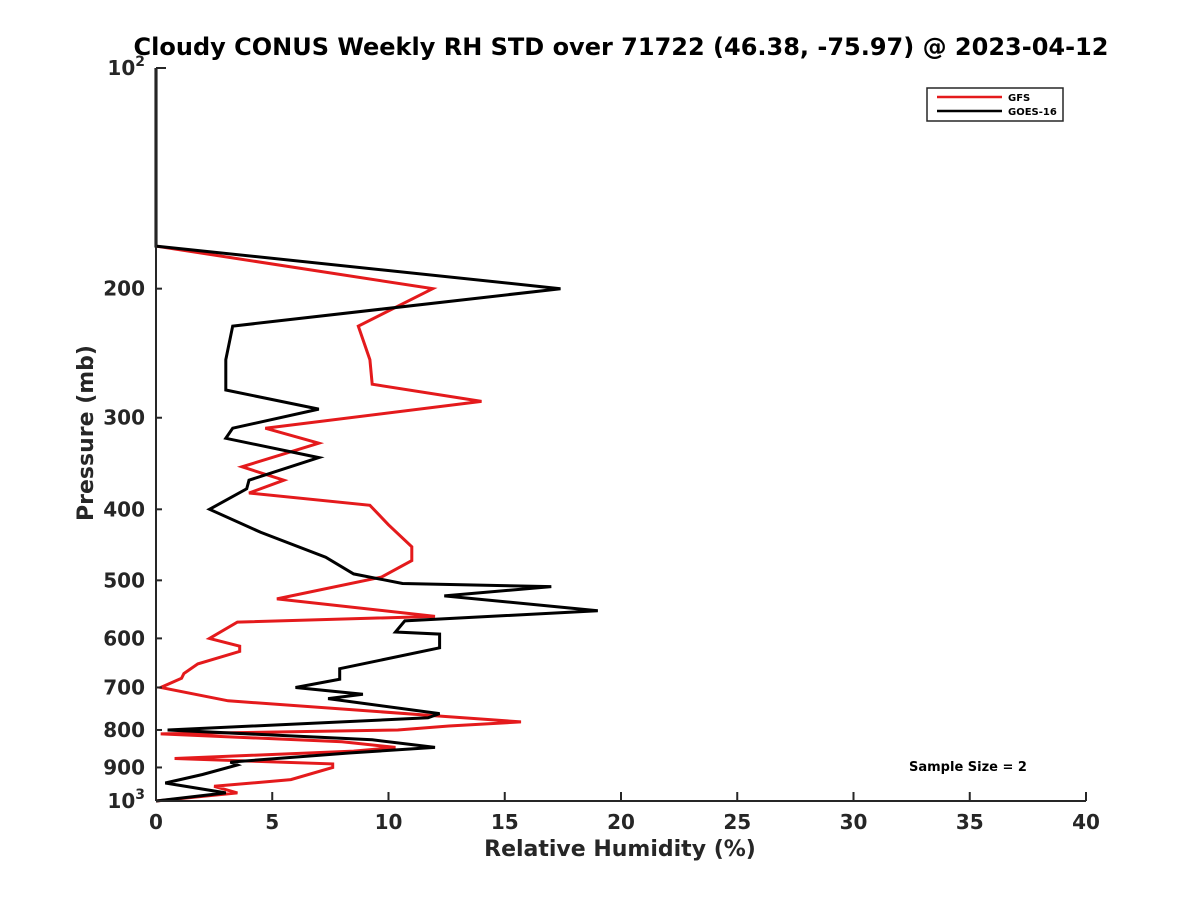 This screenshot has height=900, width=1200. Describe the element at coordinates (124, 580) in the screenshot. I see `y-tick-label: 500` at that location.